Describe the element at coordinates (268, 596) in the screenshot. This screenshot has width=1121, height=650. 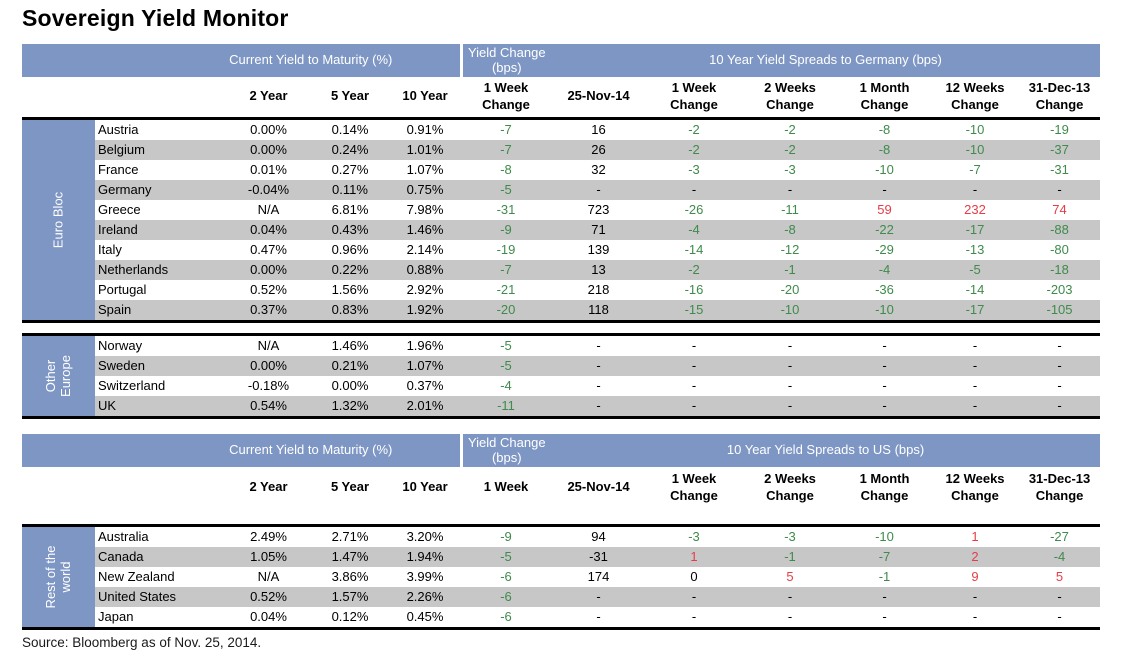
I see `value-cell: 0.52%` at that location.